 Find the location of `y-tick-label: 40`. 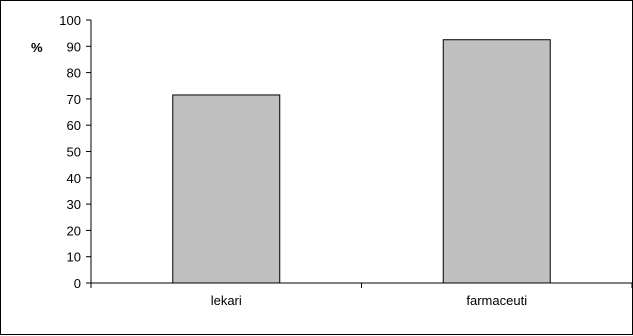

y-tick-label: 40 is located at coordinates (74, 178).